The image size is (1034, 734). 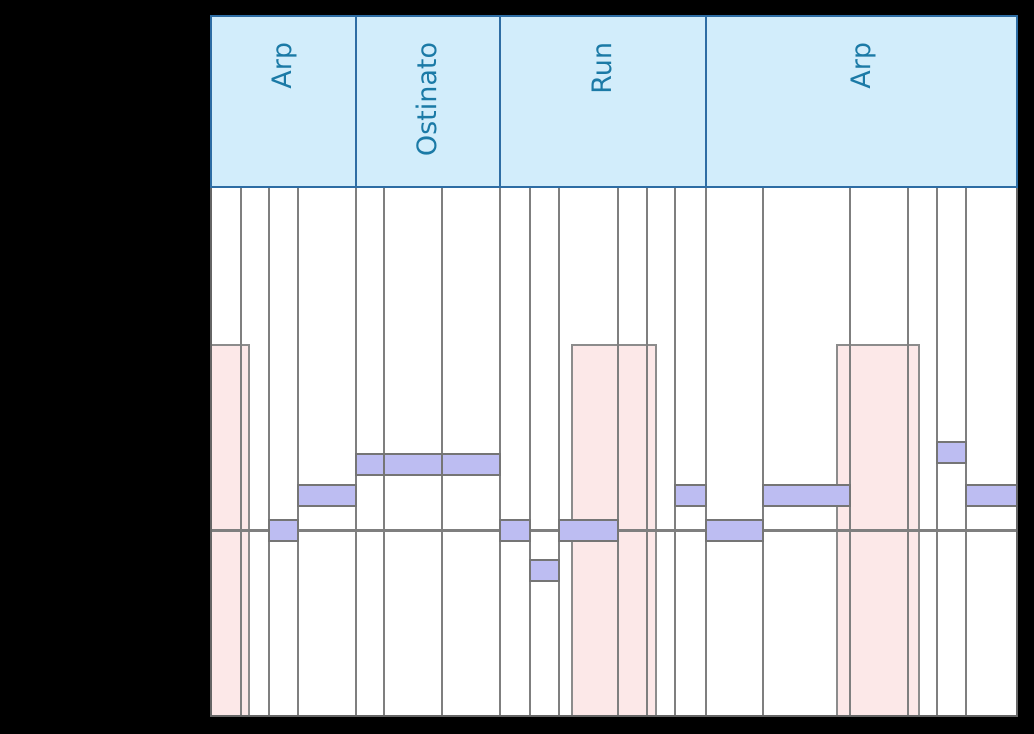 I want to click on panel-spine-bottom, so click(x=614, y=716).